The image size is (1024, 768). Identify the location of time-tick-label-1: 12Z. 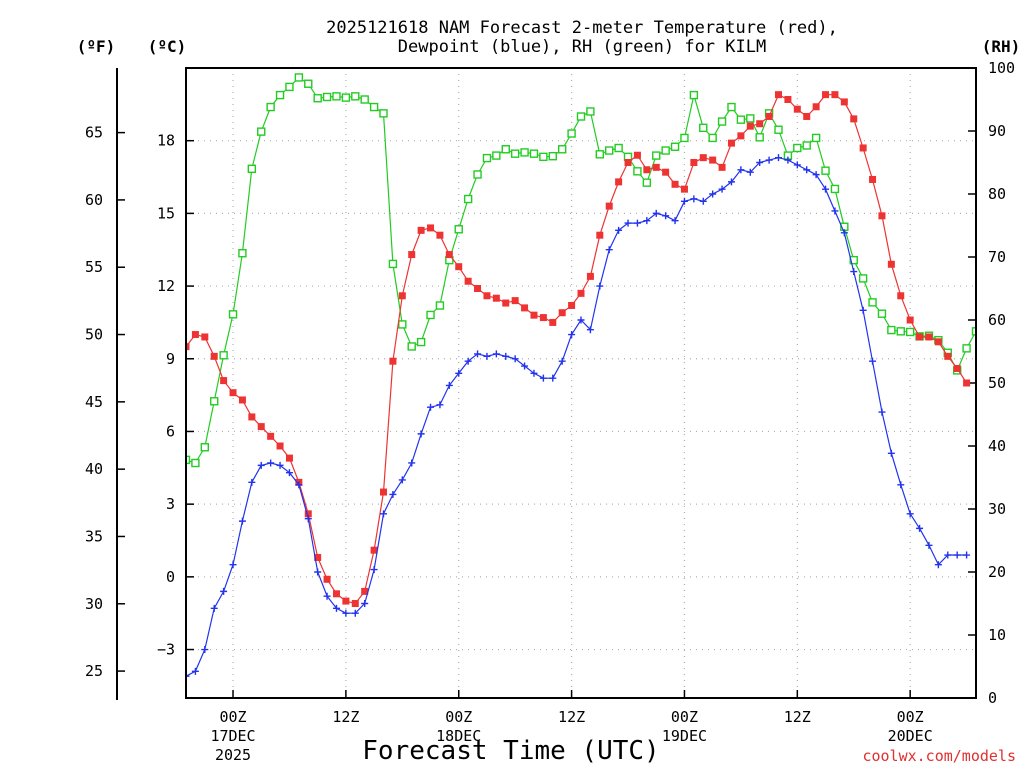
(345, 717).